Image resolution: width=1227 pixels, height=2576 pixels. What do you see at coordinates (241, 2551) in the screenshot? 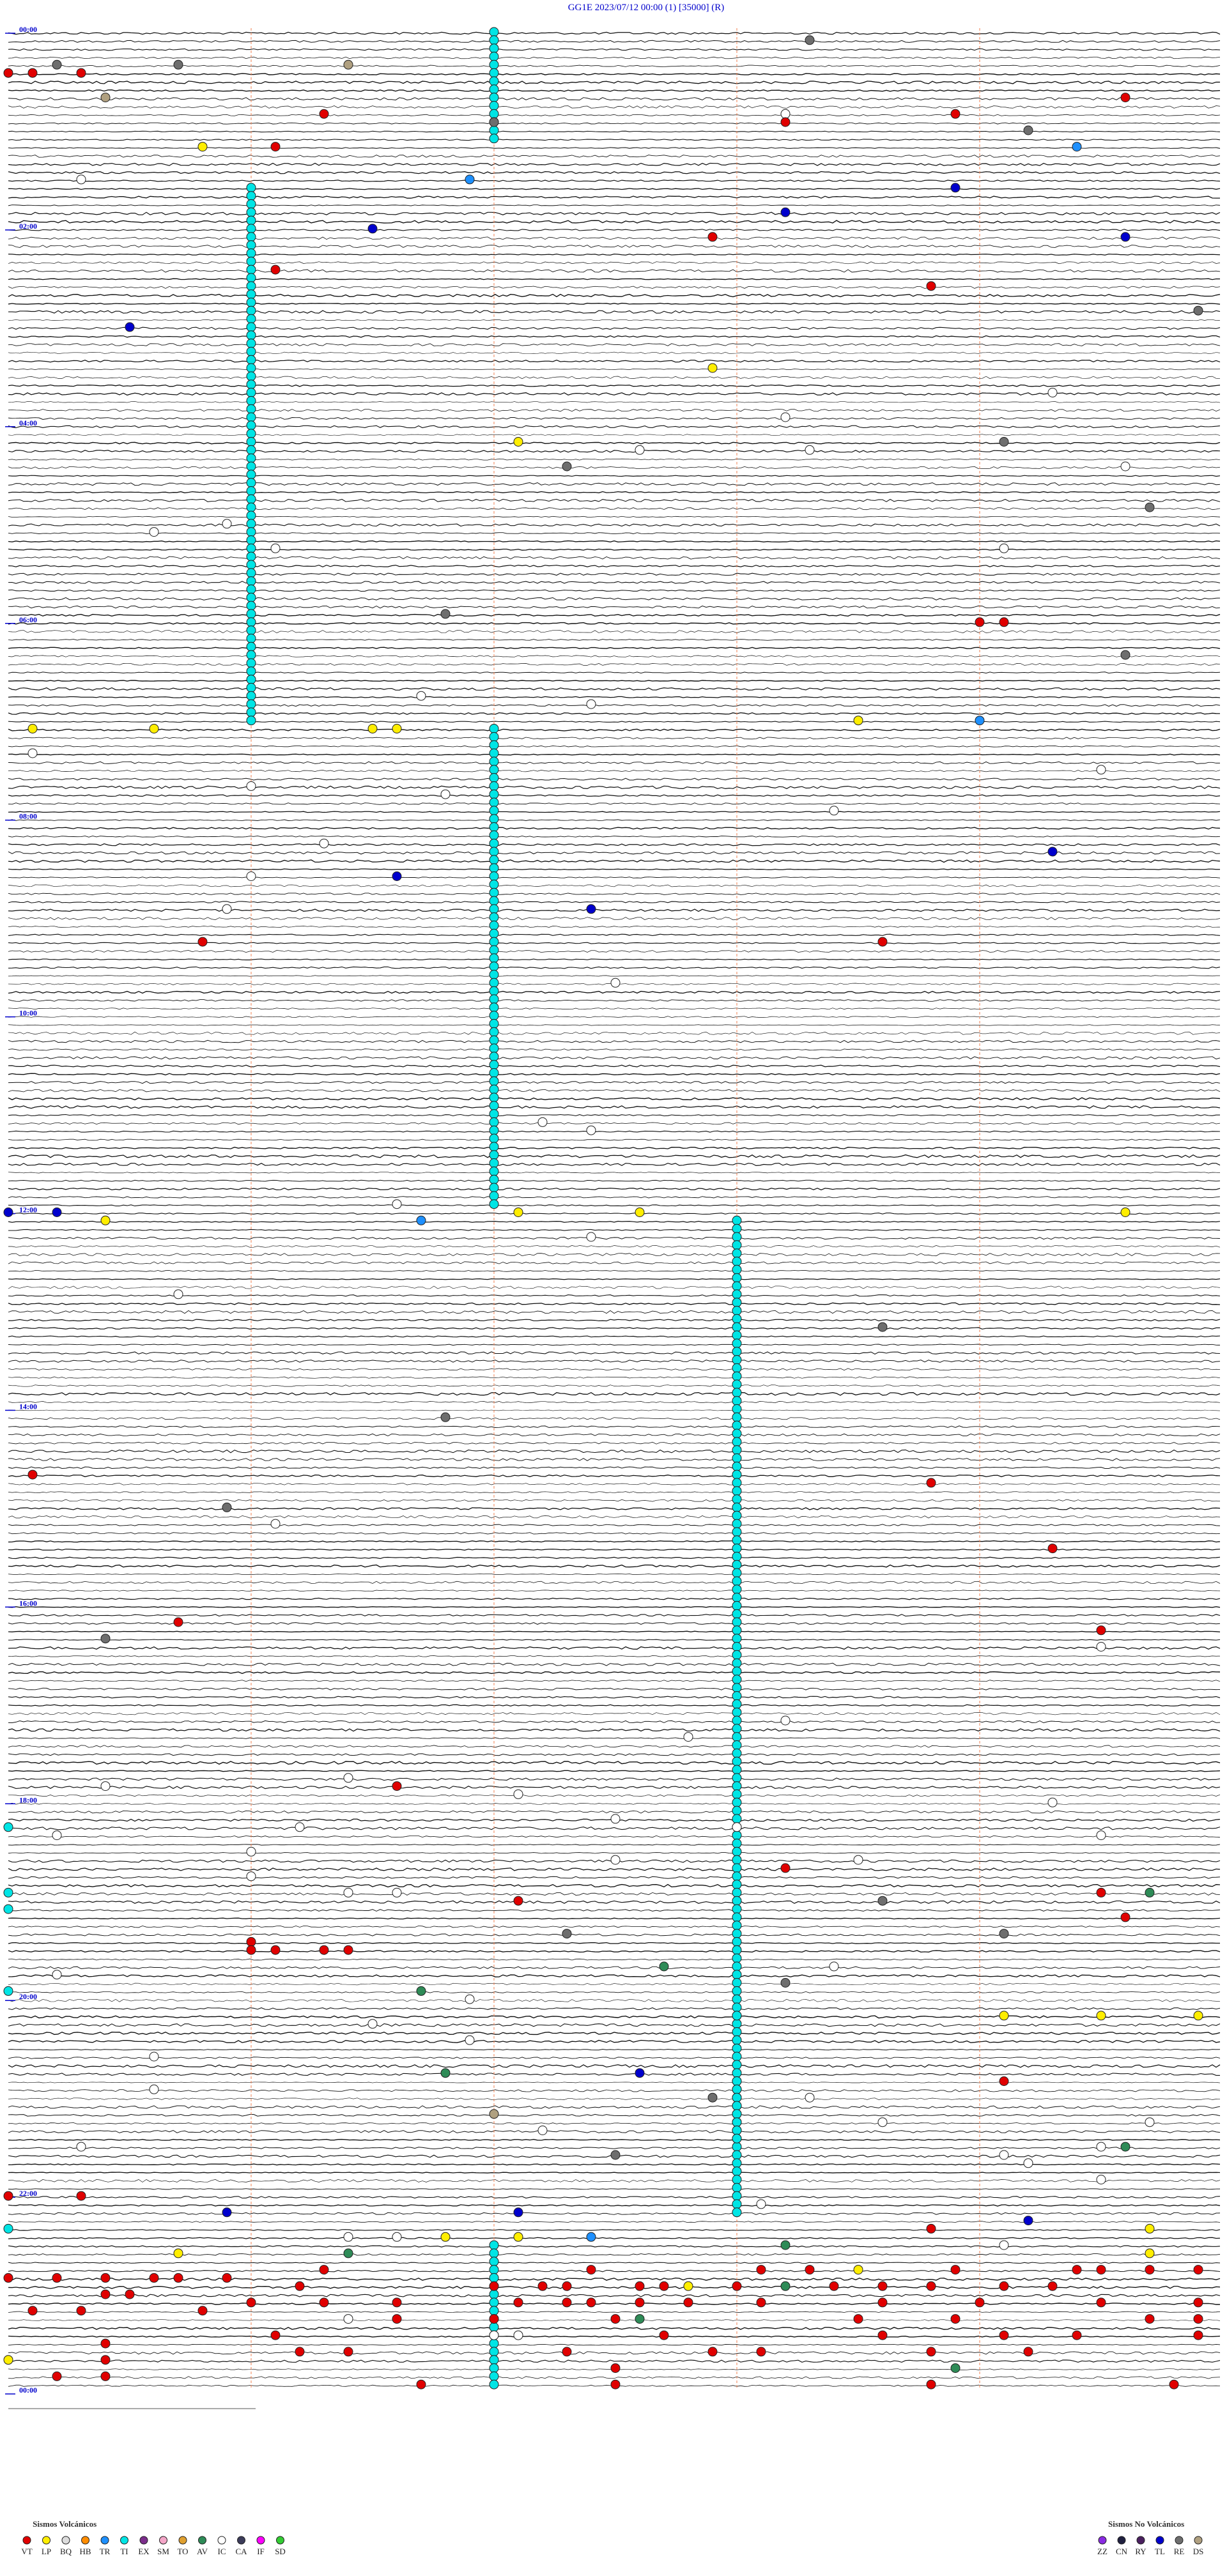
I see `legend-code: CA` at bounding box center [241, 2551].